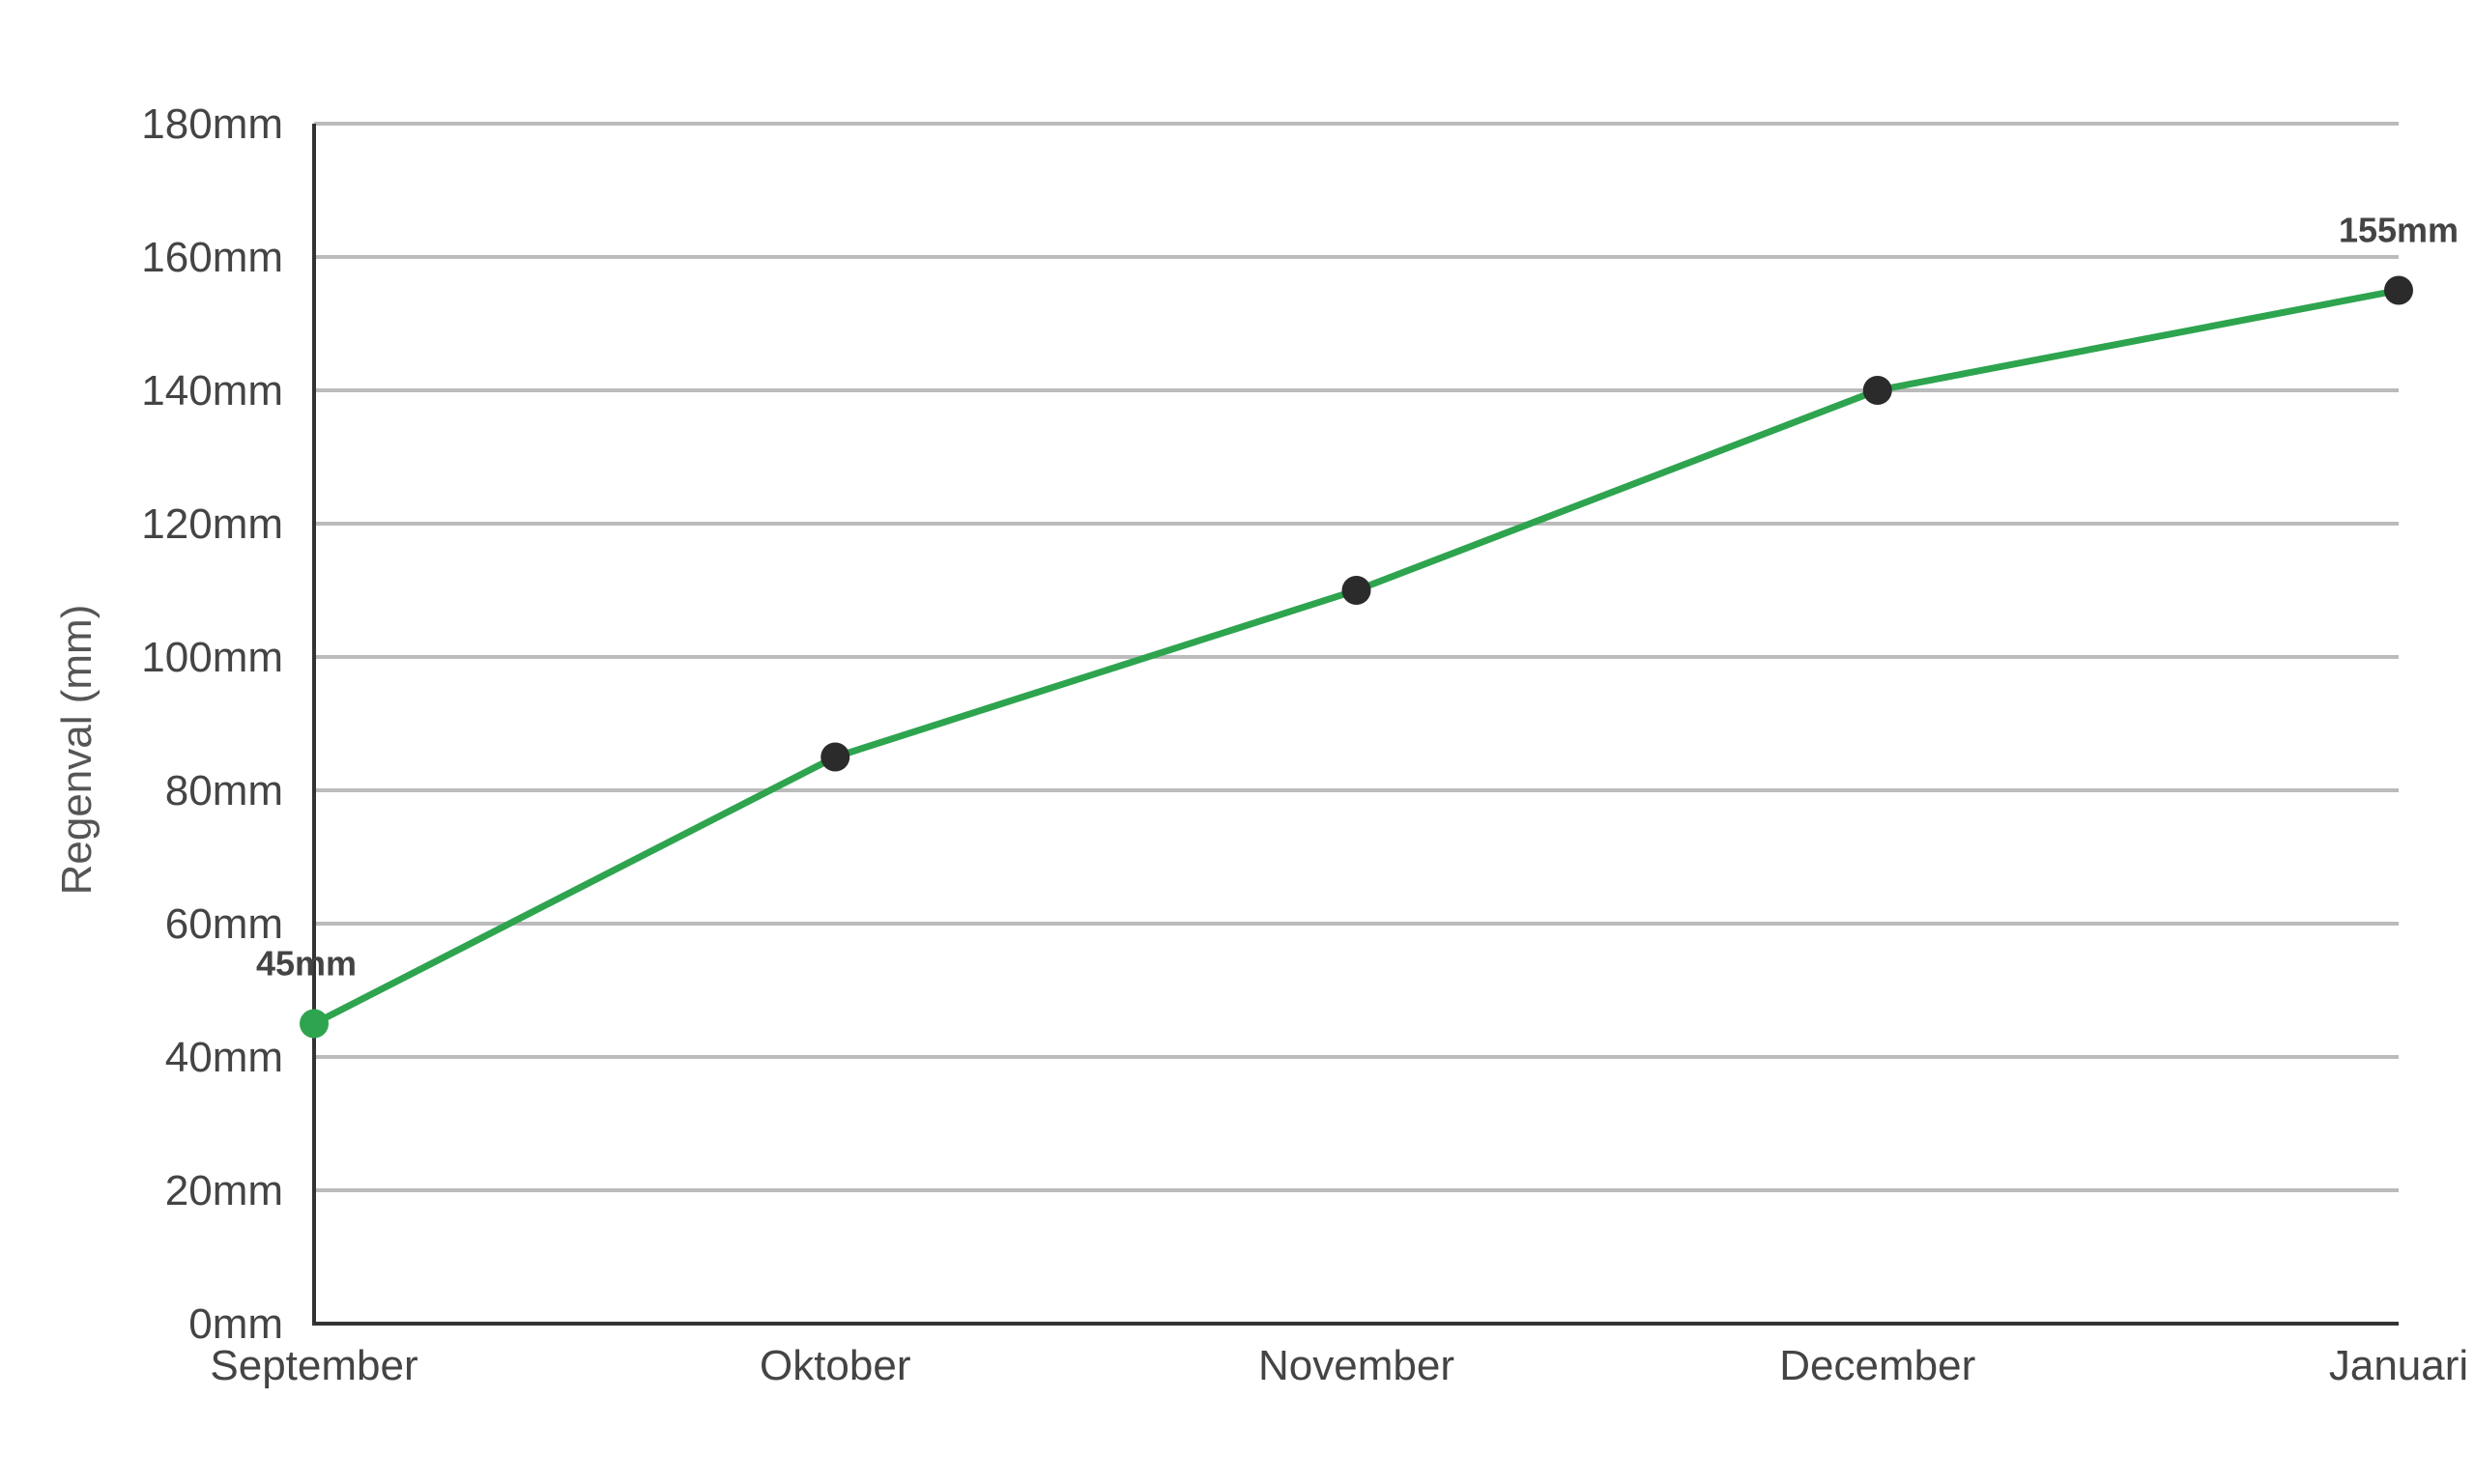 The height and width of the screenshot is (1484, 2474). Describe the element at coordinates (236, 1324) in the screenshot. I see `y-tick-label: 0mm` at that location.